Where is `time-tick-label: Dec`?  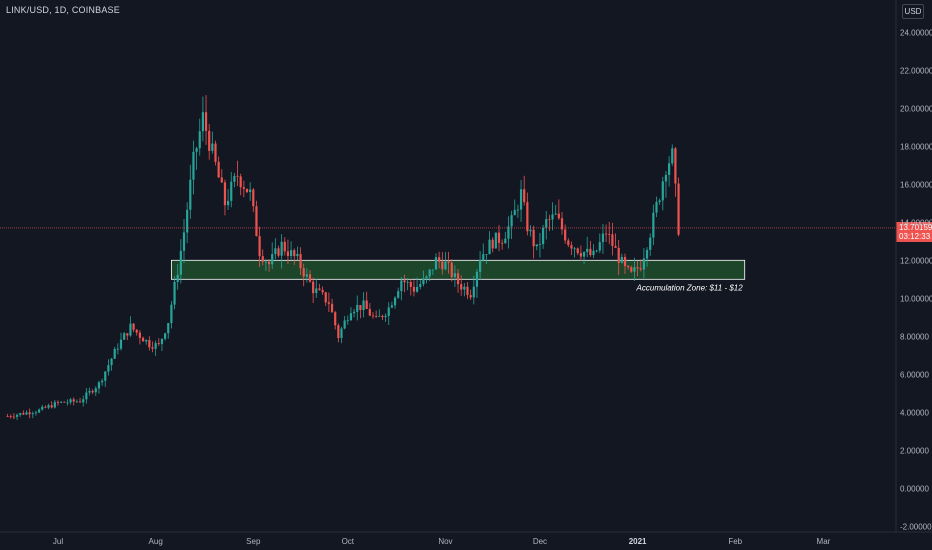 time-tick-label: Dec is located at coordinates (540, 541).